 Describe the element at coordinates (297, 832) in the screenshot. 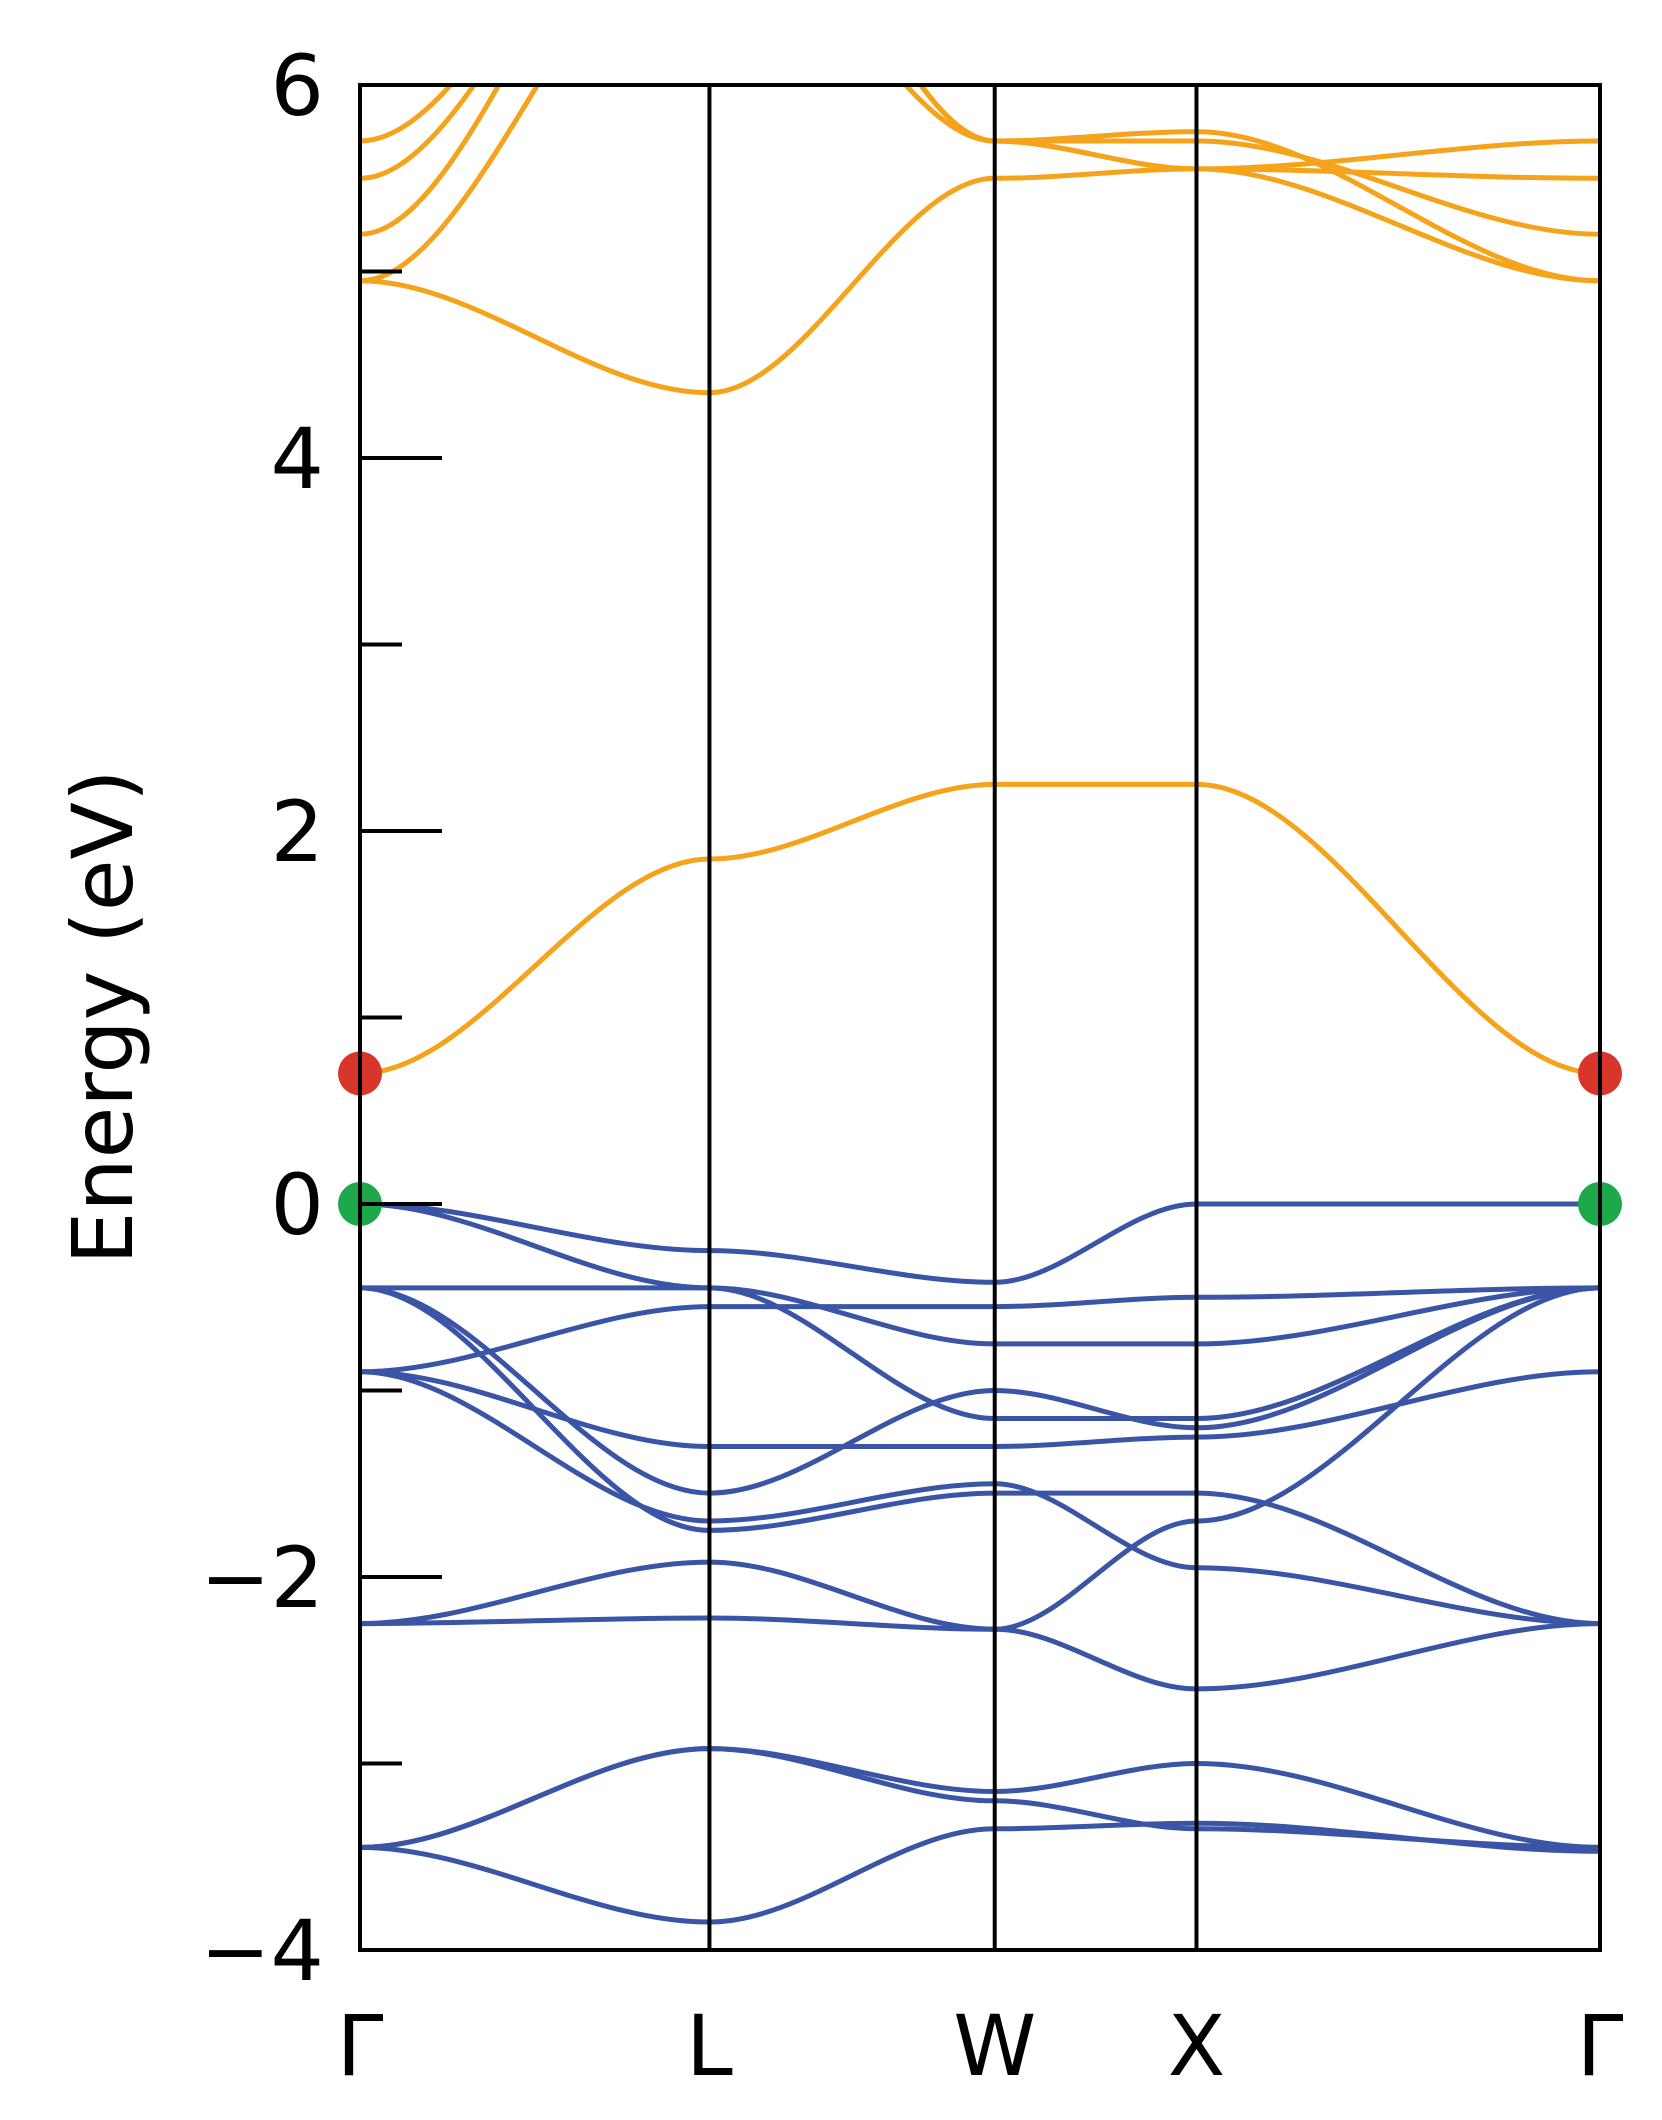

I see `y-tick-label: 2` at that location.